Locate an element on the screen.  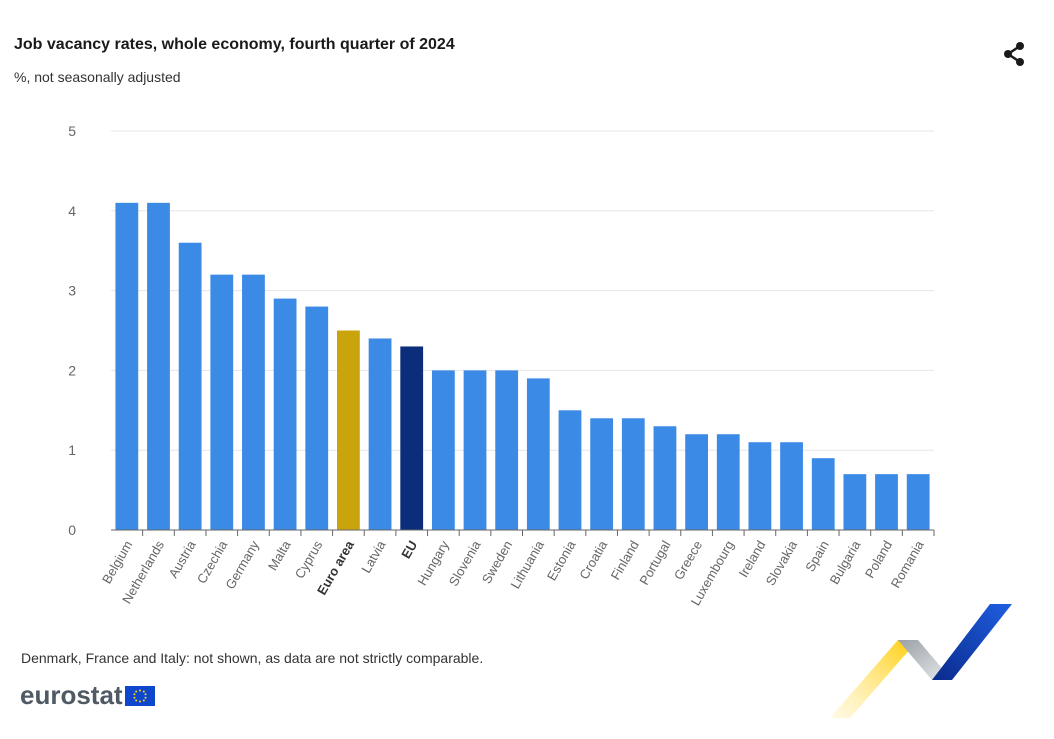
y-tick-label: 5 is located at coordinates (72, 131).